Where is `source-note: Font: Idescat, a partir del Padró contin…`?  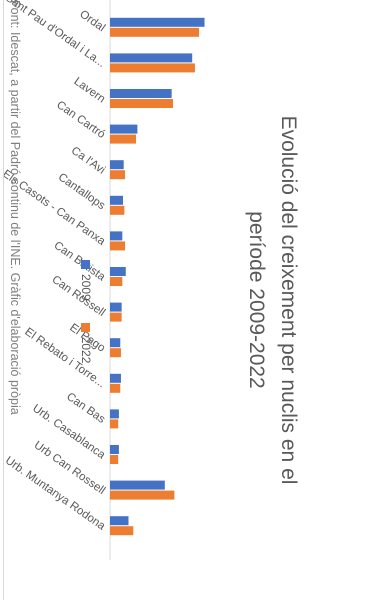 source-note: Font: Idescat, a partir del Padró contin… is located at coordinates (15, 207).